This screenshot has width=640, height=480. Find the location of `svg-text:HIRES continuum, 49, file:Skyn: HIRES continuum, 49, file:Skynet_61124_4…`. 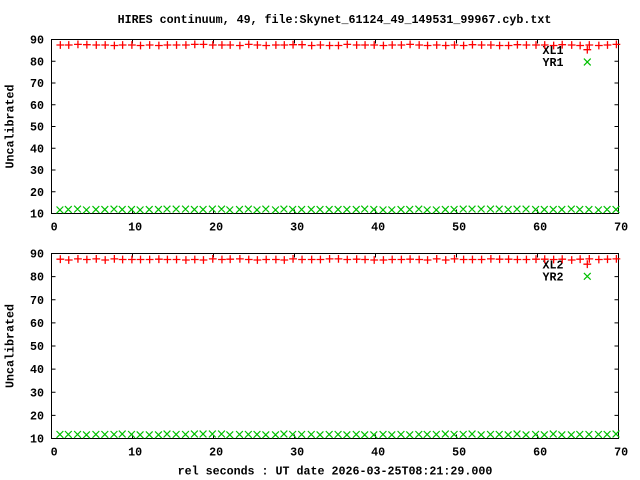

svg-text:HIRES continuum, 49, file:Skyn: HIRES continuum, 49, file:Skynet_61124_4… is located at coordinates (335, 20).